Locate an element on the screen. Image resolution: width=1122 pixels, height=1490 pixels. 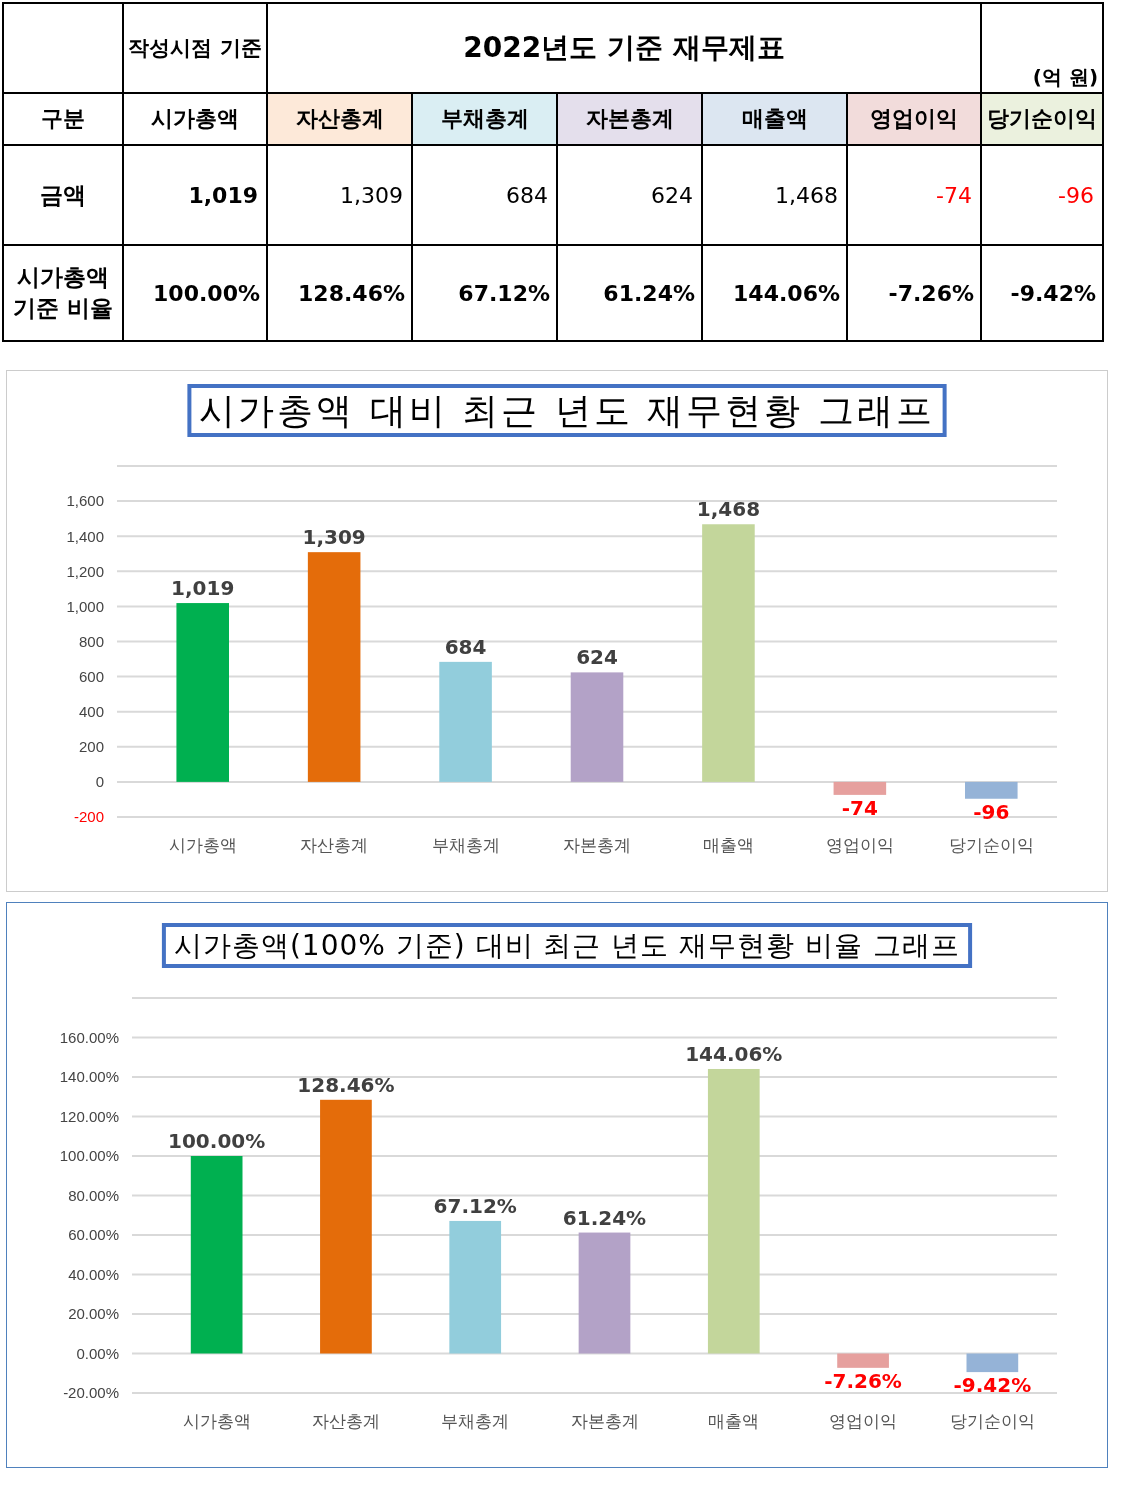
y-tick-label: 60.00% is located at coordinates (93, 1235).